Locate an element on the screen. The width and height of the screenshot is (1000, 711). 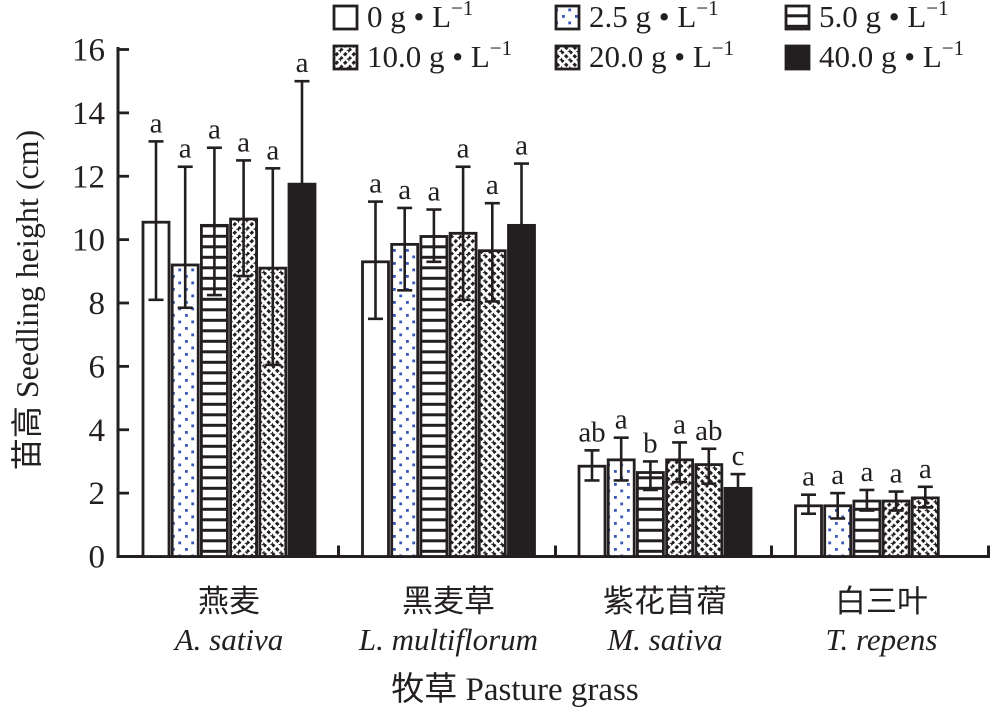
sig-letter: b is located at coordinates (650, 443).